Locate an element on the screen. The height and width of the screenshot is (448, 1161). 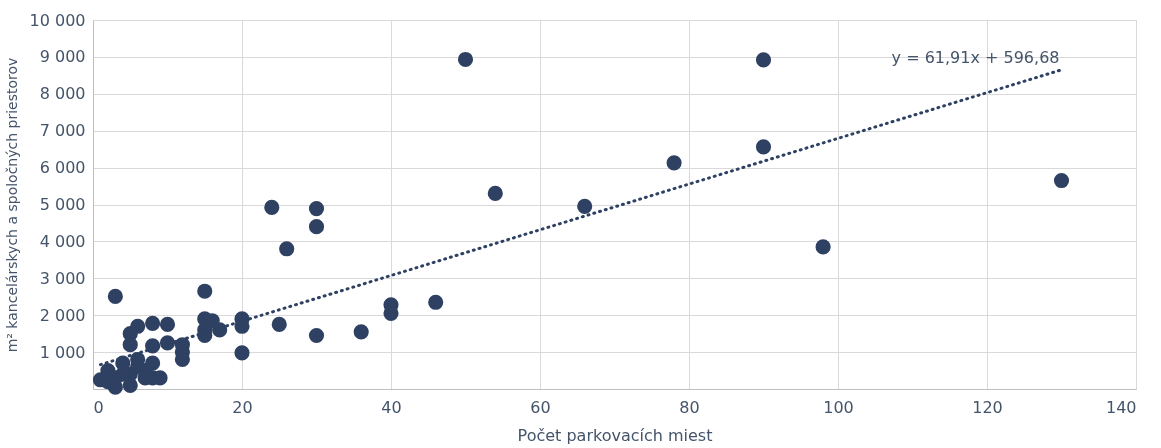
x-tick-label: 60 is located at coordinates (540, 407).